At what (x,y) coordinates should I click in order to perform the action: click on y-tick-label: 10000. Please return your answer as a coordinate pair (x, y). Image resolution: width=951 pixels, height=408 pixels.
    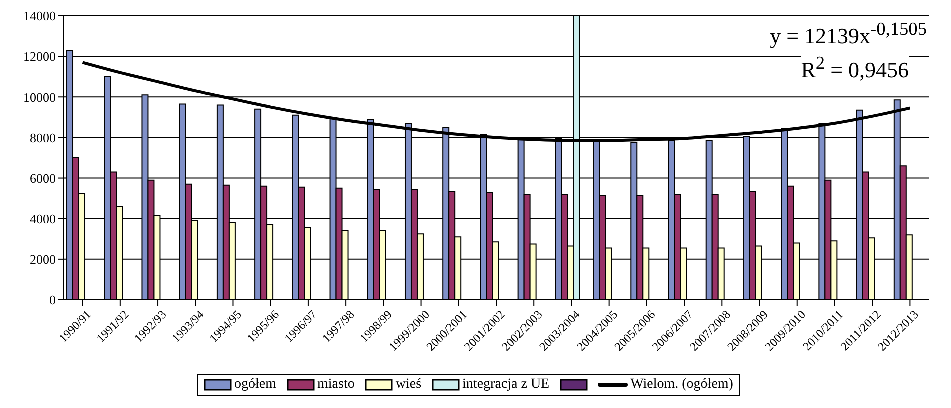
    Looking at the image, I should click on (40, 97).